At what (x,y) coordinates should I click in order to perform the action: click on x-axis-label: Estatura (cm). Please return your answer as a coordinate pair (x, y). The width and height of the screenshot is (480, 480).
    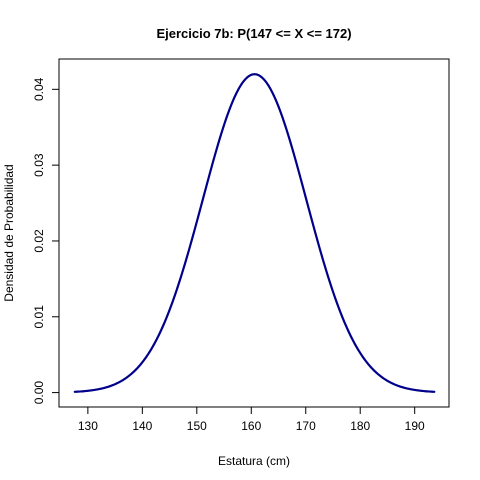
    Looking at the image, I should click on (254, 461).